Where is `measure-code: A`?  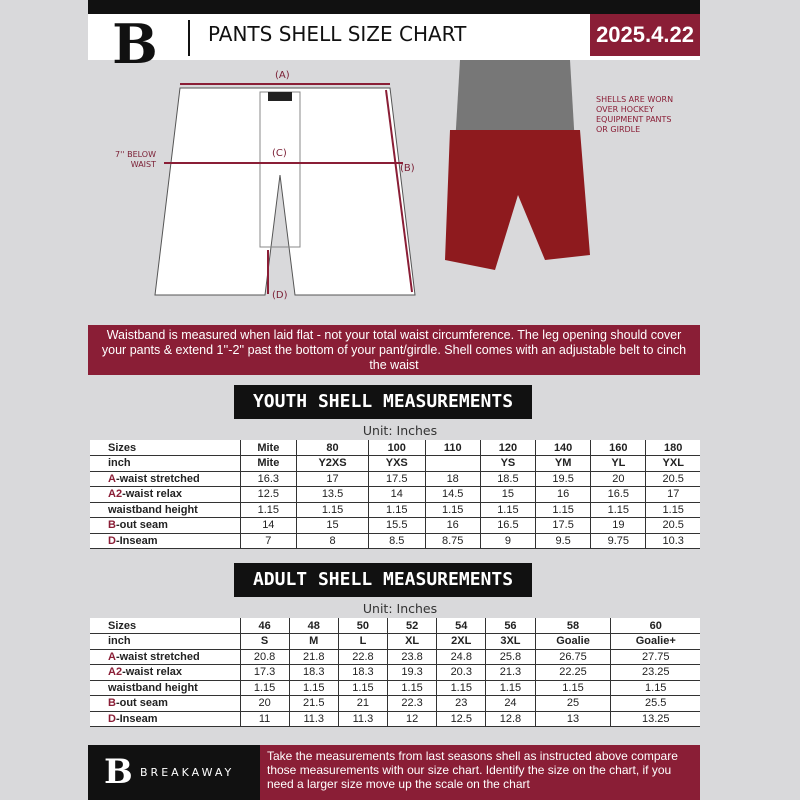
measure-code: A is located at coordinates (112, 656).